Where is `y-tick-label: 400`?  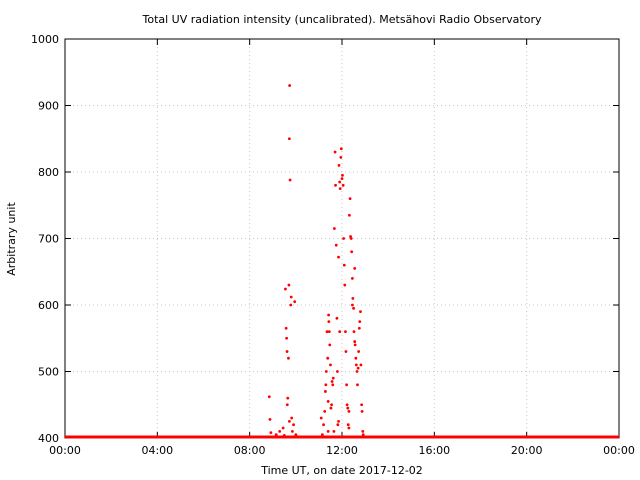 y-tick-label: 400 is located at coordinates (48, 438).